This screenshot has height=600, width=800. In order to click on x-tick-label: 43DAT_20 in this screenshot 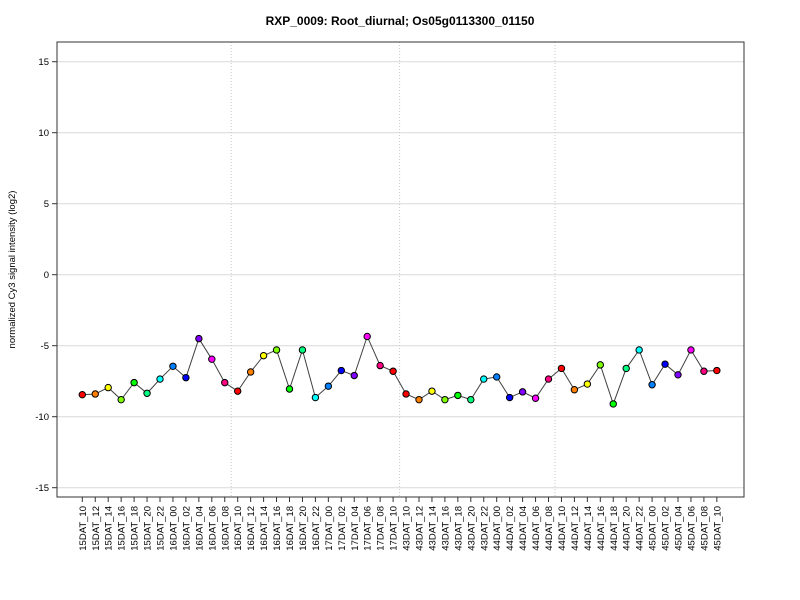, I will do `click(471, 528)`.